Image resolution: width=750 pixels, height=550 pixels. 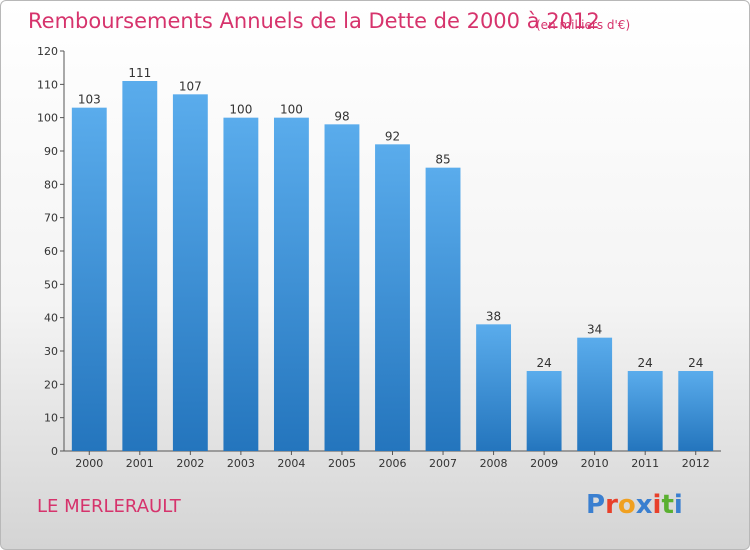 What do you see at coordinates (393, 463) in the screenshot?
I see `x-tick-label: 2006` at bounding box center [393, 463].